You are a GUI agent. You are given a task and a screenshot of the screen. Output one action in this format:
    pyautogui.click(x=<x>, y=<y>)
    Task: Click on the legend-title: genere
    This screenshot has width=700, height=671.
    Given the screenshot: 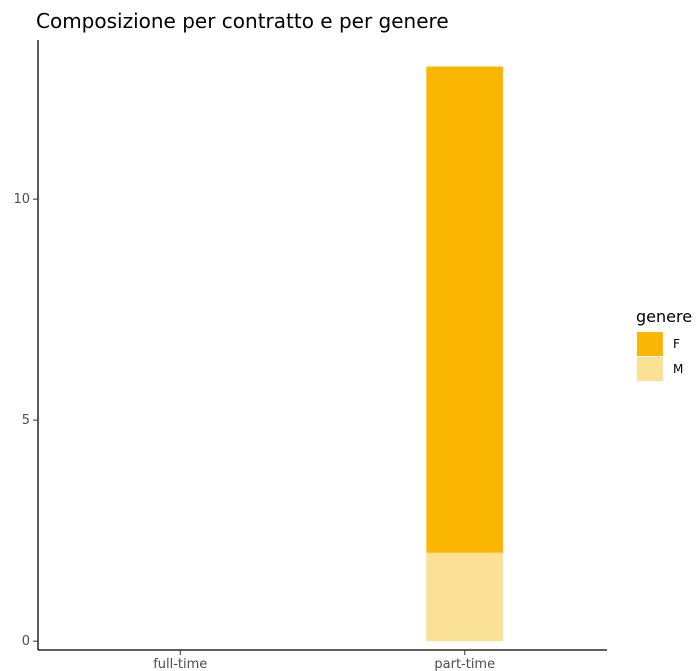 What is the action you would take?
    pyautogui.click(x=664, y=316)
    